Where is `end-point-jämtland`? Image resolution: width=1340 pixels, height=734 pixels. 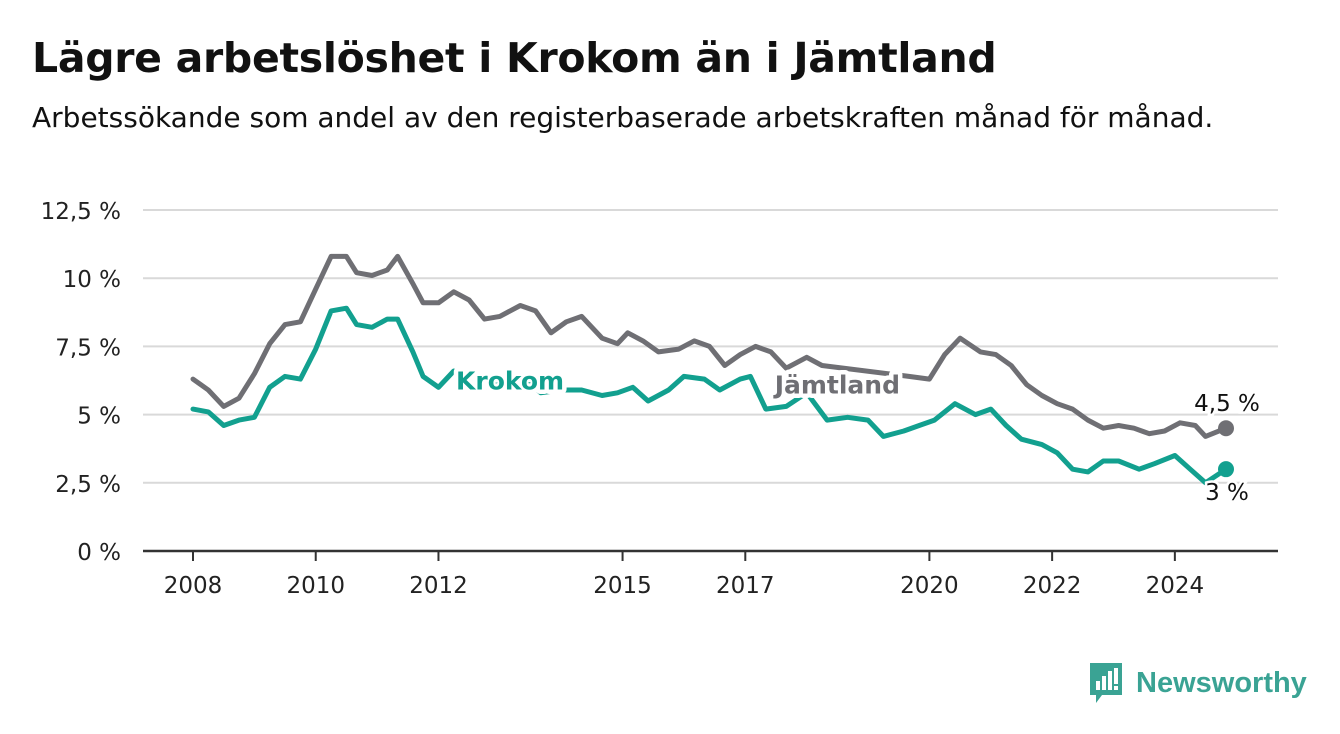
end-point-jämtland is located at coordinates (1226, 428).